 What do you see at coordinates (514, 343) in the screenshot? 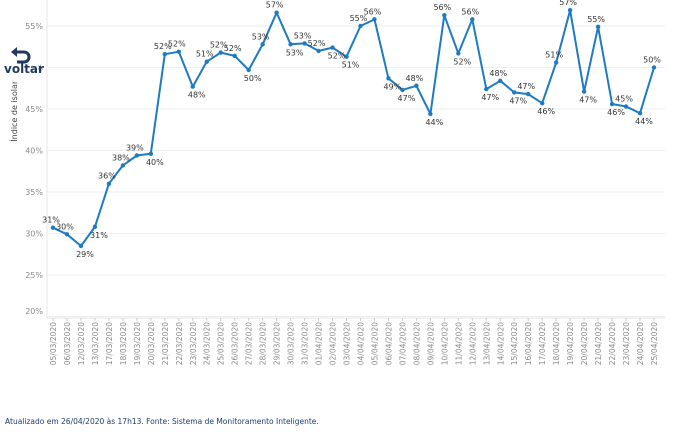
I see `x-tick-label: 15/04/2020` at bounding box center [514, 343].